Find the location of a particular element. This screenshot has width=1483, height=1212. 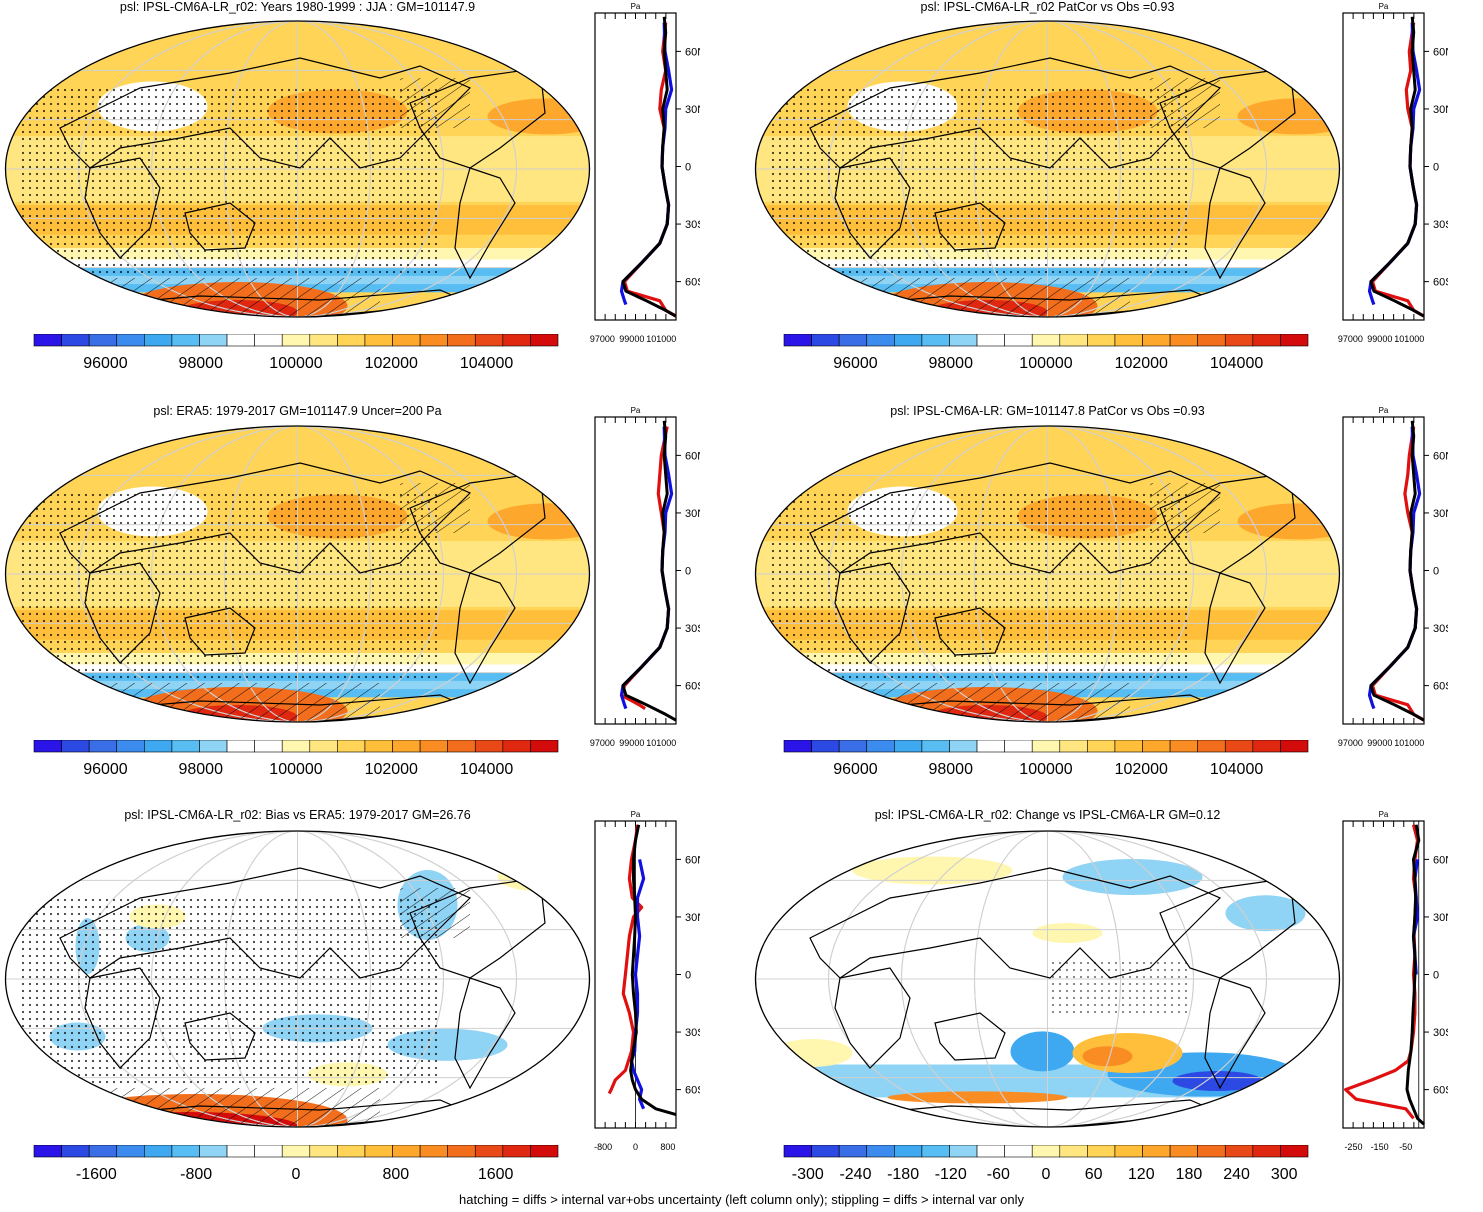

x-tick-label: 97000 is located at coordinates (602, 743).